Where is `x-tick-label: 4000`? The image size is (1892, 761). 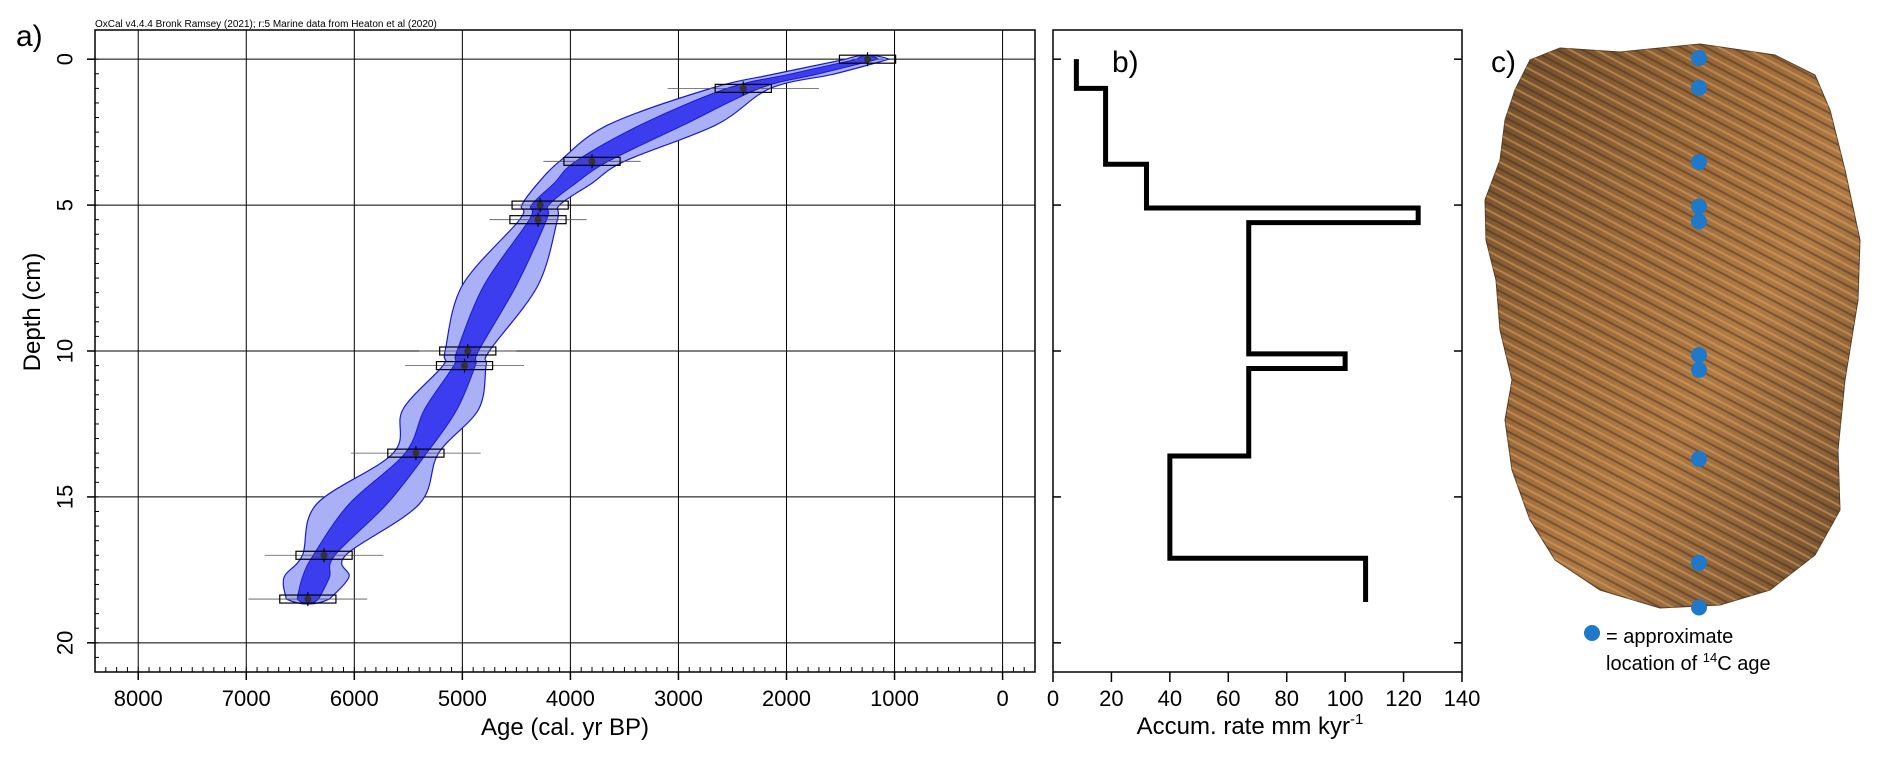
x-tick-label: 4000 is located at coordinates (570, 698).